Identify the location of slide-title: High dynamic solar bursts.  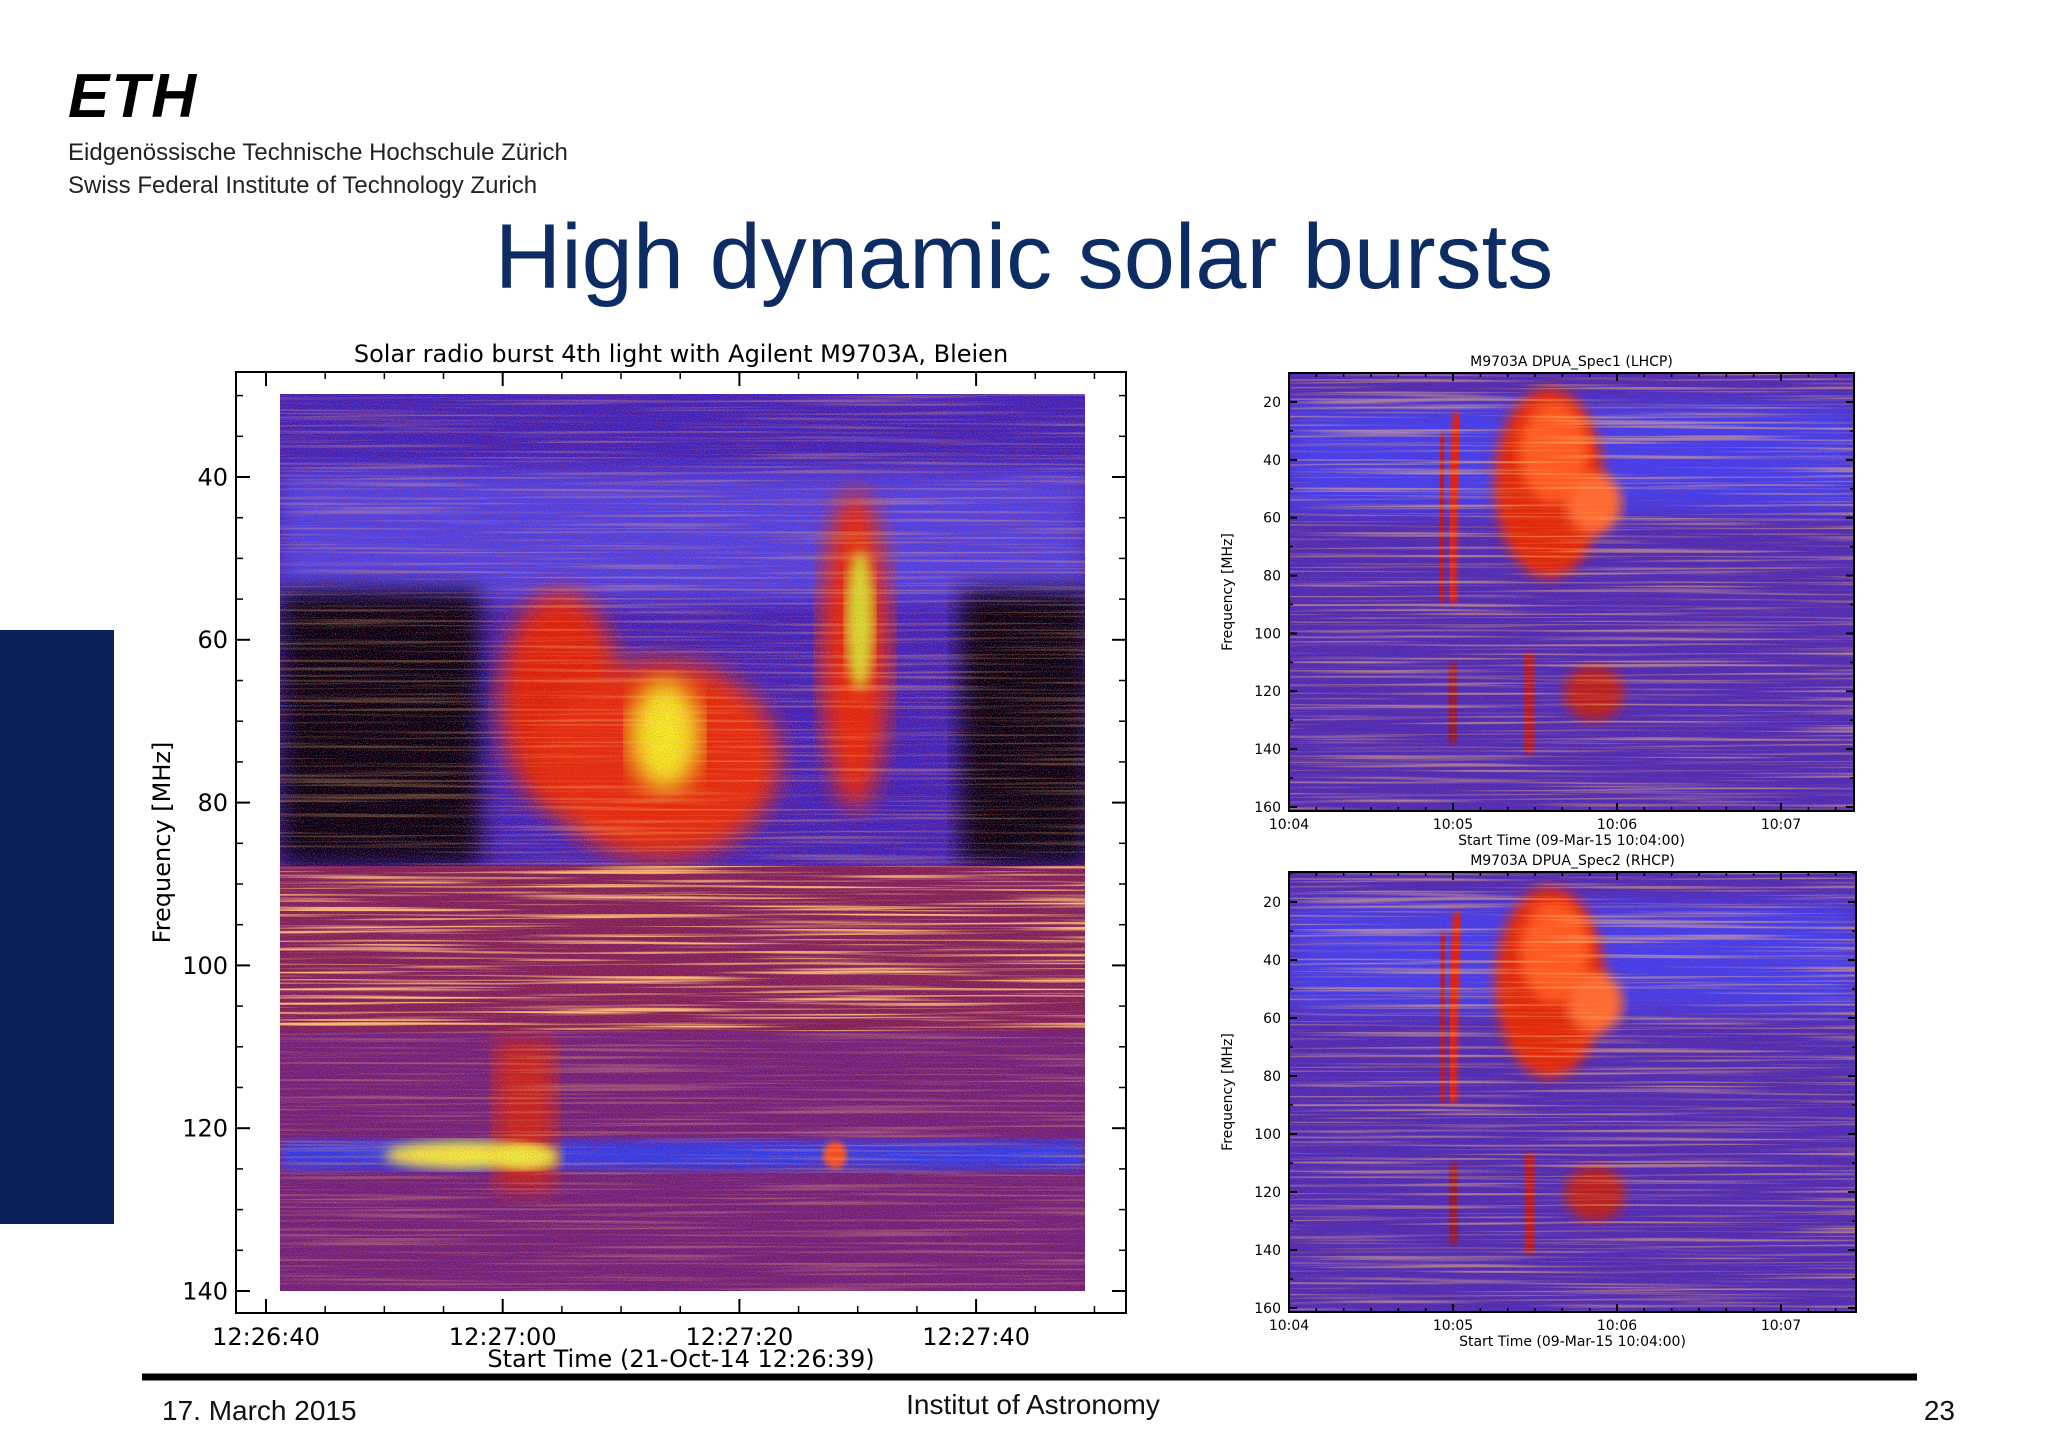
(1024, 257).